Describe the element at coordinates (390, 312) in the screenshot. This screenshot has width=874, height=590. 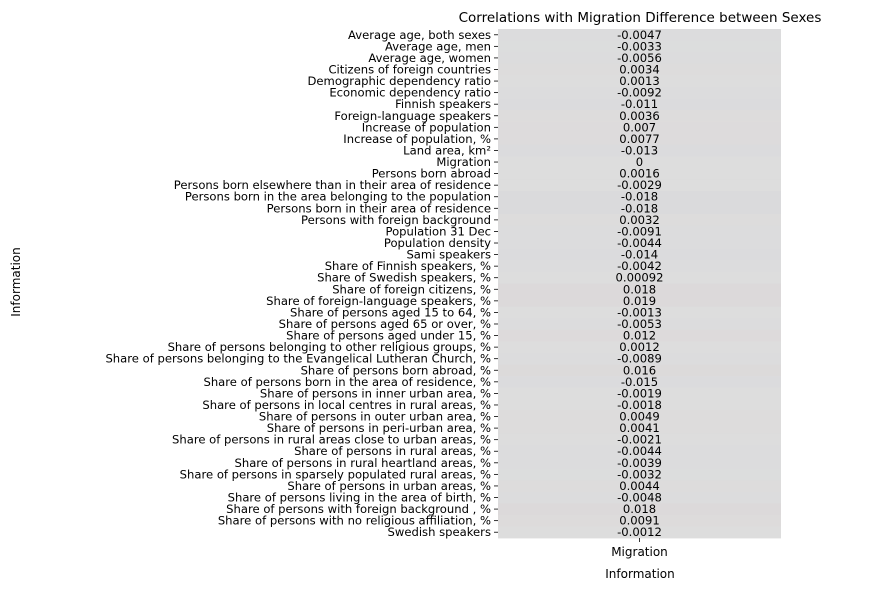
I see `y-tick-label: Share of persons aged 15 to 64, %` at that location.